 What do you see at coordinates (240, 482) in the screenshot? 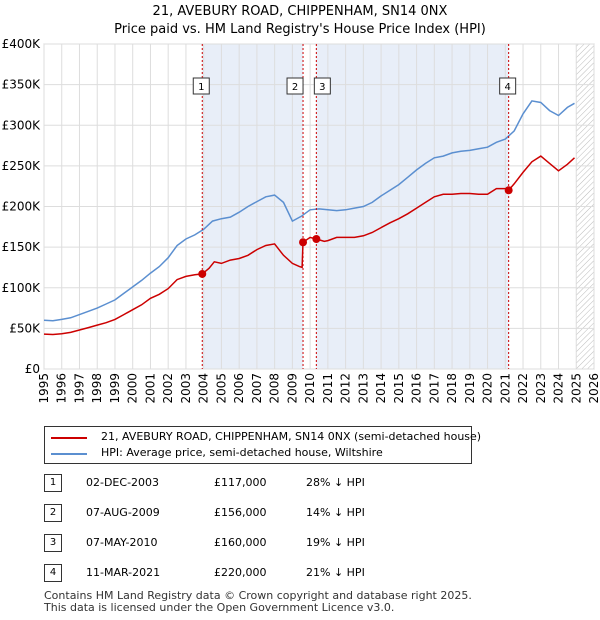
I see `sale-price: £117,000` at bounding box center [240, 482].